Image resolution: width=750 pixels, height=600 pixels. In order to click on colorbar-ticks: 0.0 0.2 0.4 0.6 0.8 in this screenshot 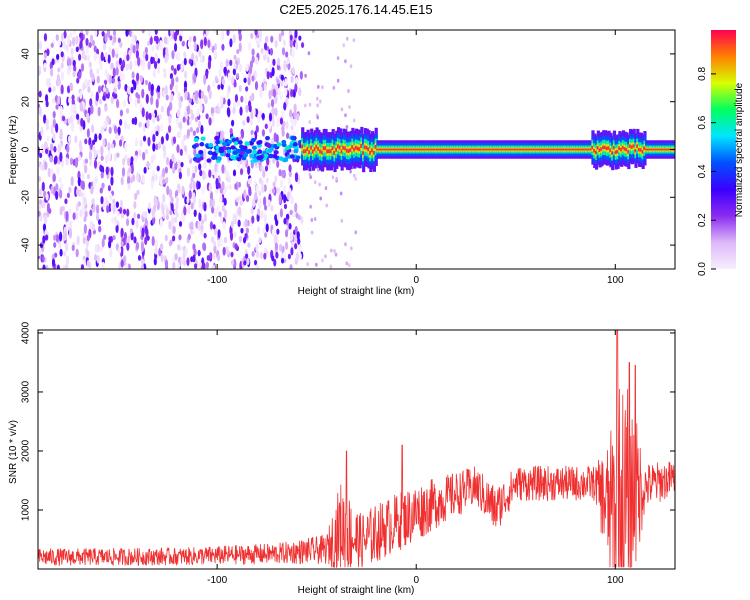, I will do `click(706, 171)`.